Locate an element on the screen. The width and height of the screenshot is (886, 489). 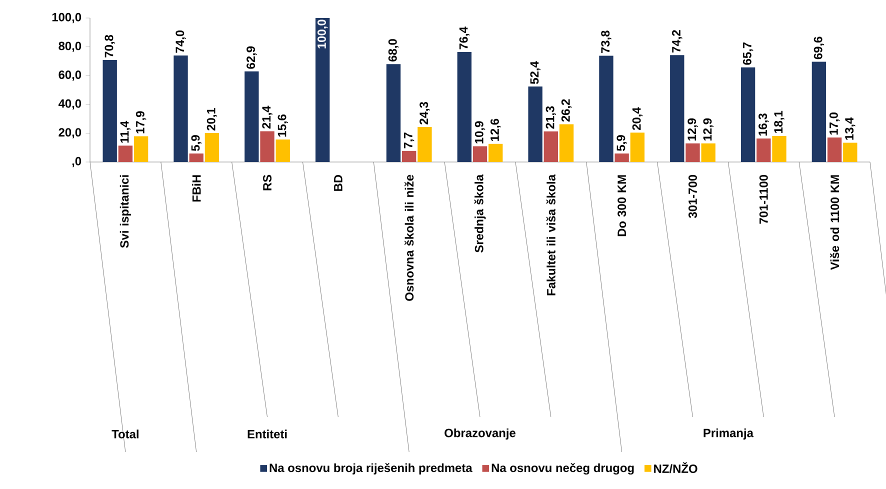
data-label: 16,3 is located at coordinates (763, 125).